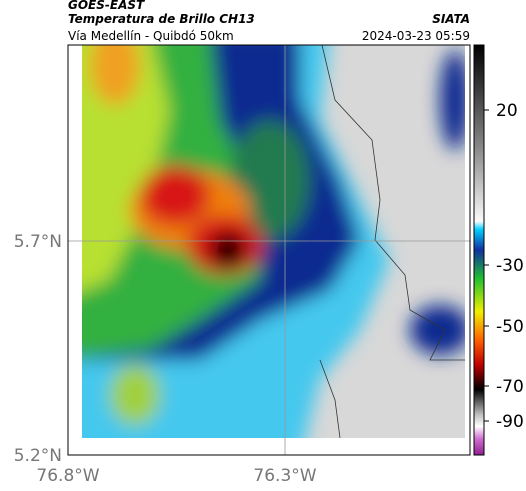 This screenshot has width=526, height=491. What do you see at coordinates (510, 422) in the screenshot?
I see `colorbar-label: -90` at bounding box center [510, 422].